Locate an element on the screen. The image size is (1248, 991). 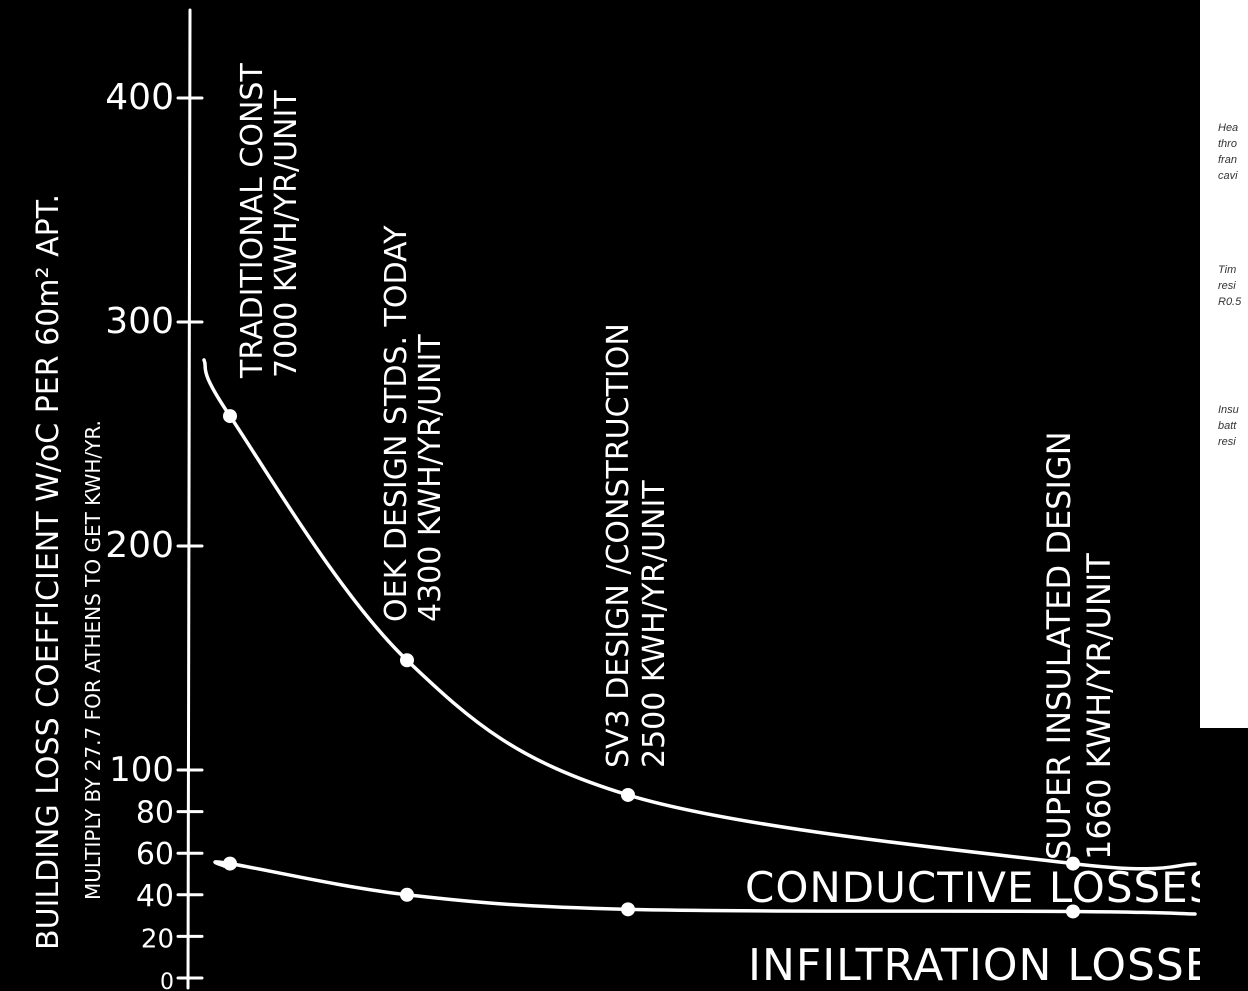
series-label-conductive: CONDUCTIVE LOSSES is located at coordinates (972, 887).